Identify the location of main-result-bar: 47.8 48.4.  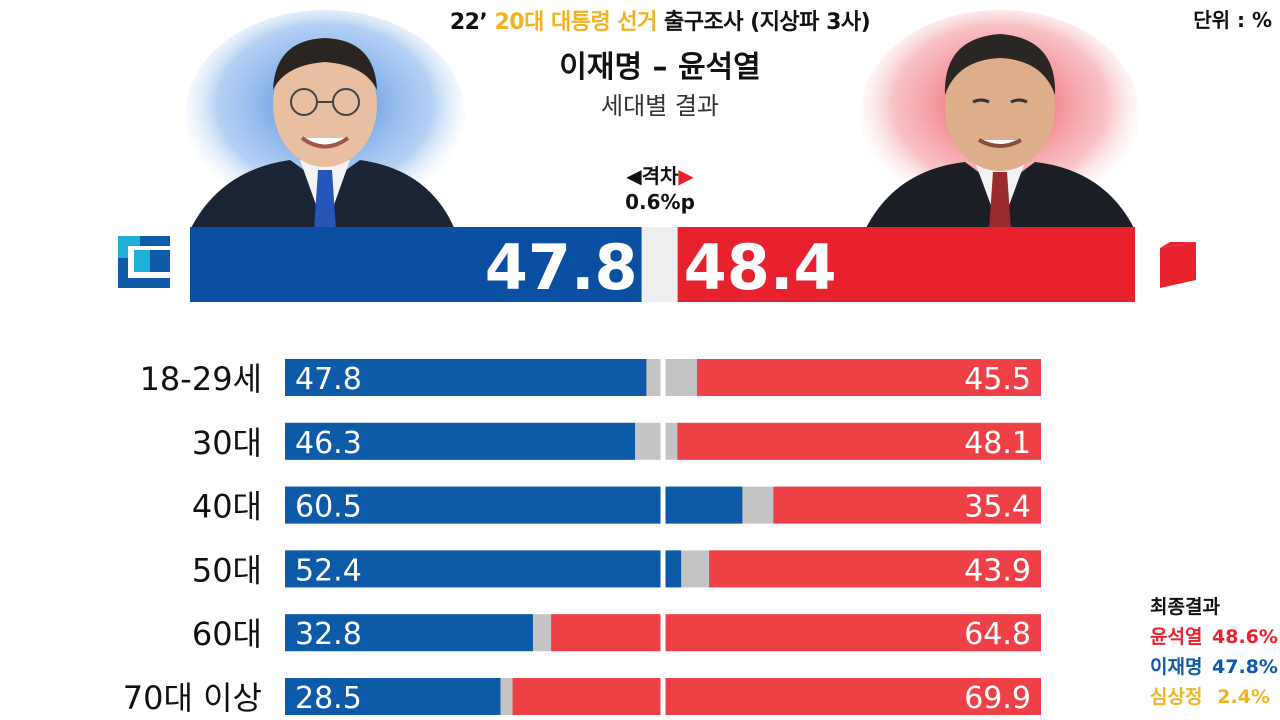
(662, 265).